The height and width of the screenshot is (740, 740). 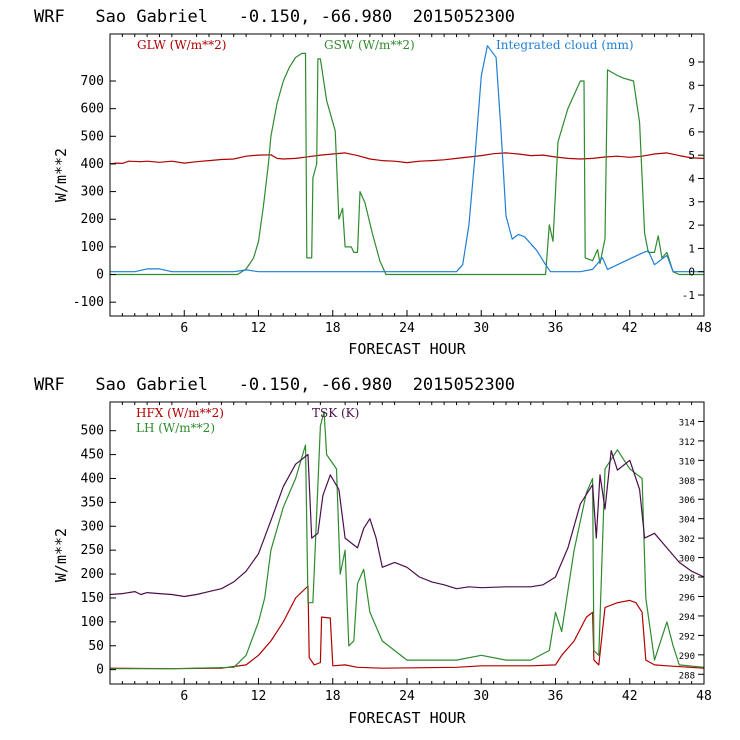 What do you see at coordinates (565, 45) in the screenshot?
I see `top-legend-cloud: Integrated cloud (mm)` at bounding box center [565, 45].